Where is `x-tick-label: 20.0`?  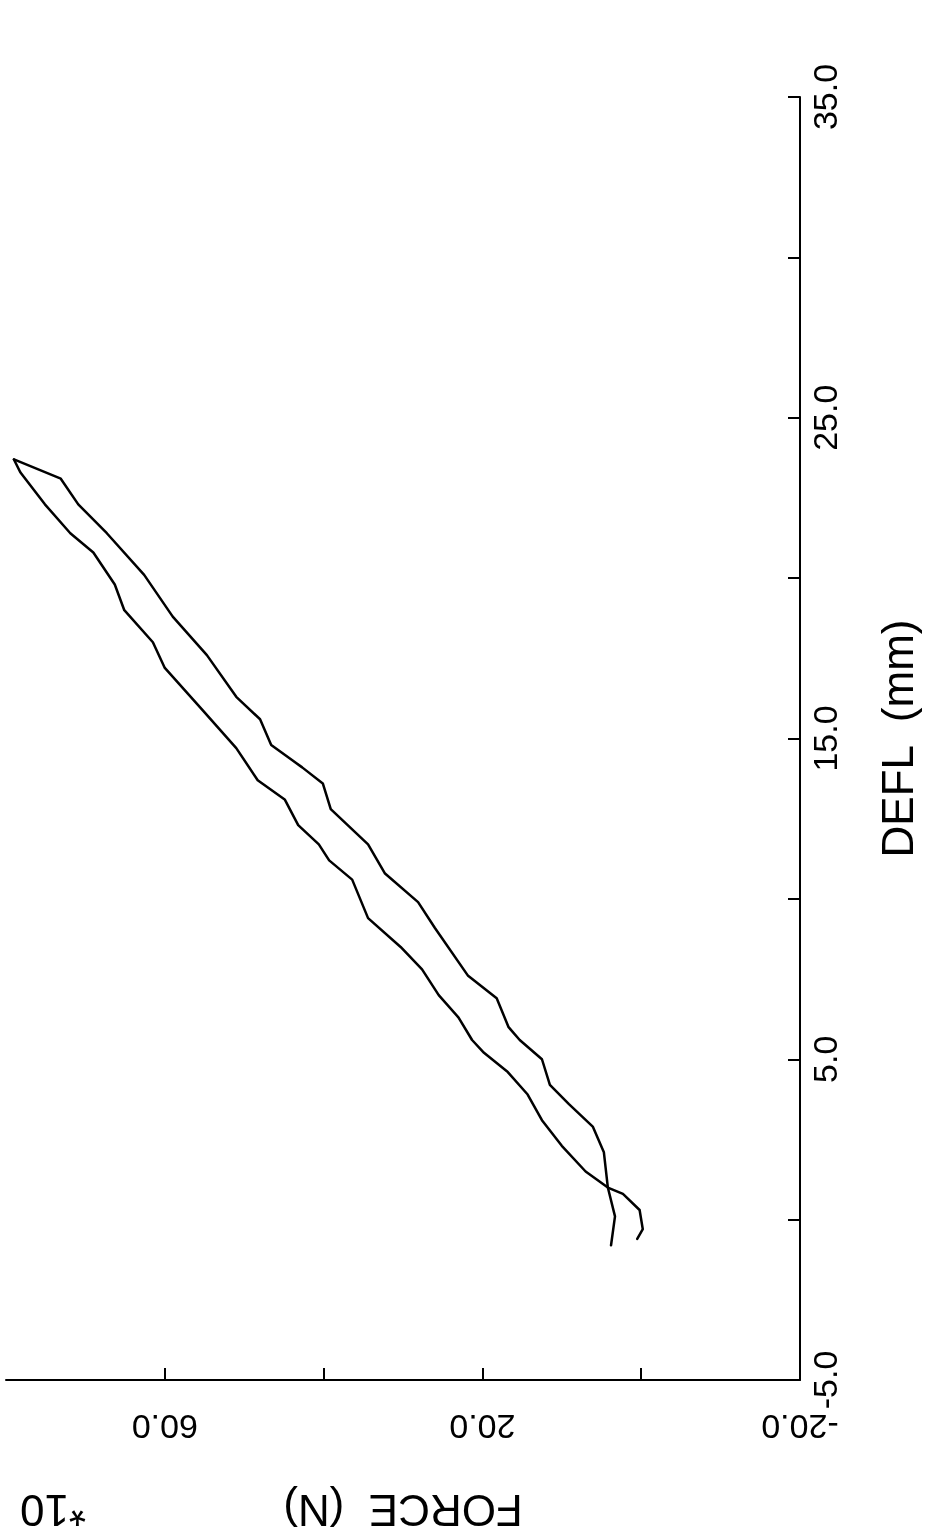 x-tick-label: 20.0 is located at coordinates (482, 1427).